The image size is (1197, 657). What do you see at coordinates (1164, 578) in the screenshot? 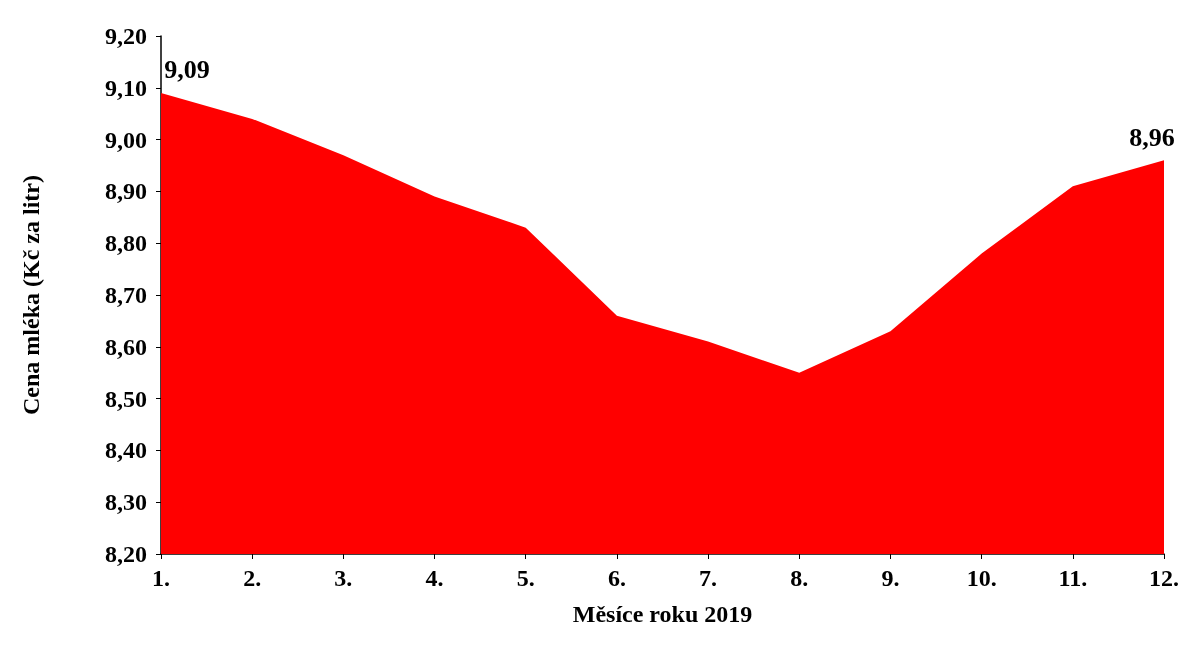
I see `x-tick-label: 12.` at bounding box center [1164, 578].